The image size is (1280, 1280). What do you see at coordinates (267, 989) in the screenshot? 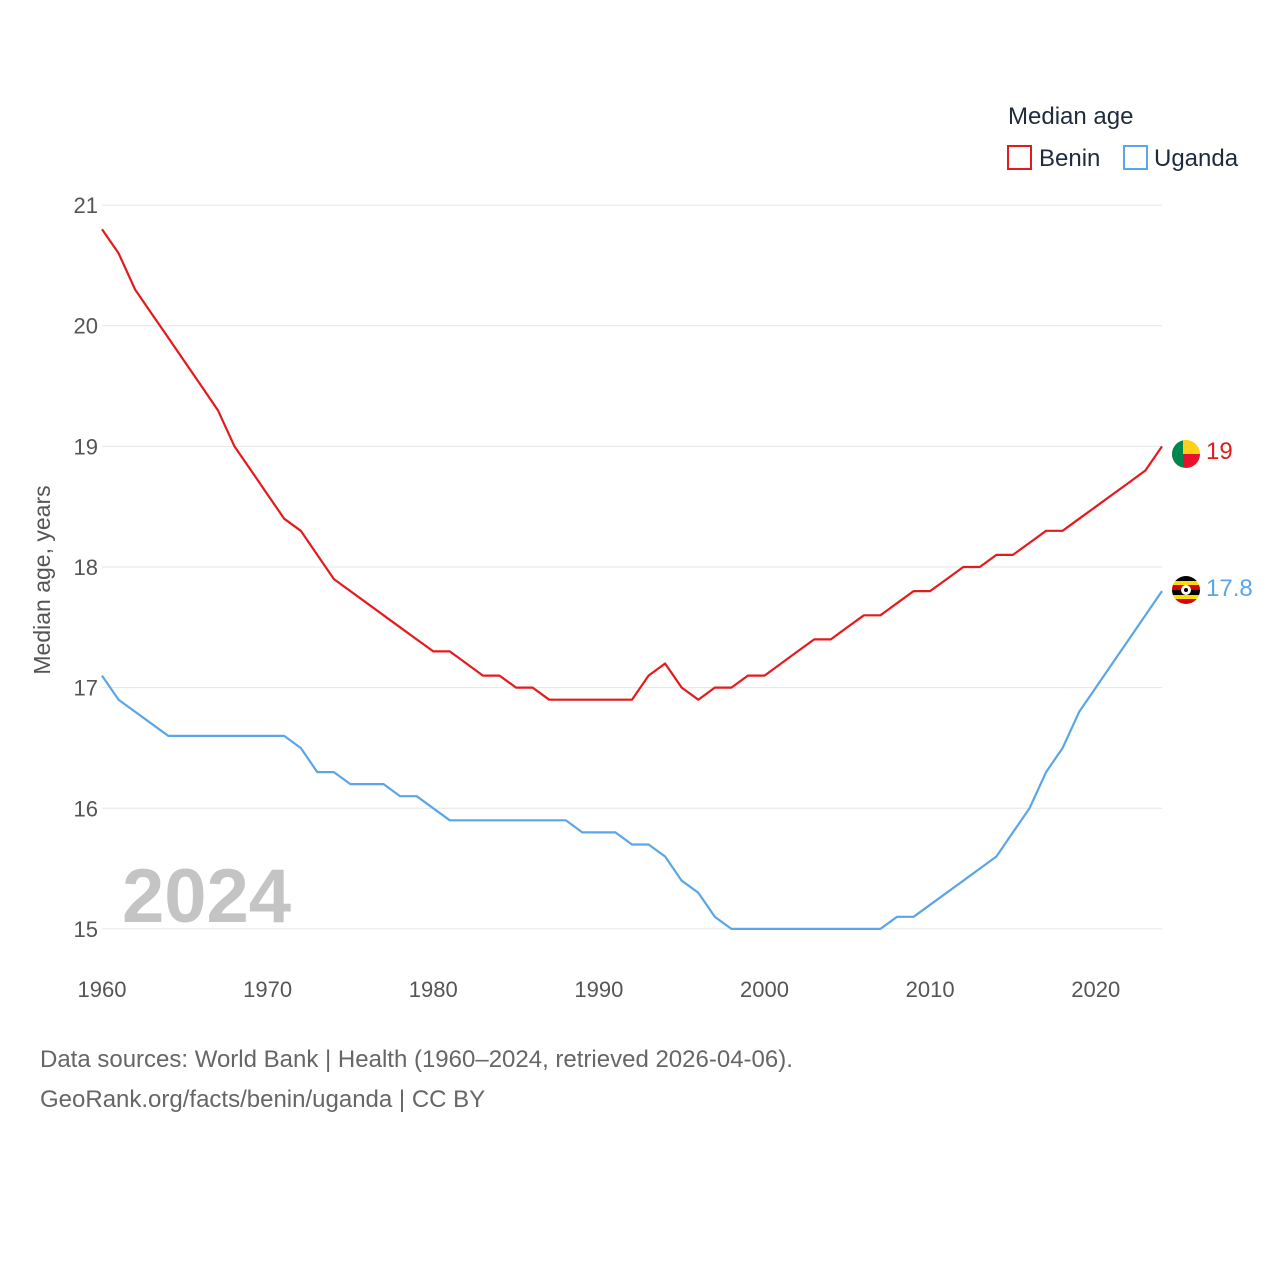
I see `x-tick-label: 1970` at bounding box center [267, 989].